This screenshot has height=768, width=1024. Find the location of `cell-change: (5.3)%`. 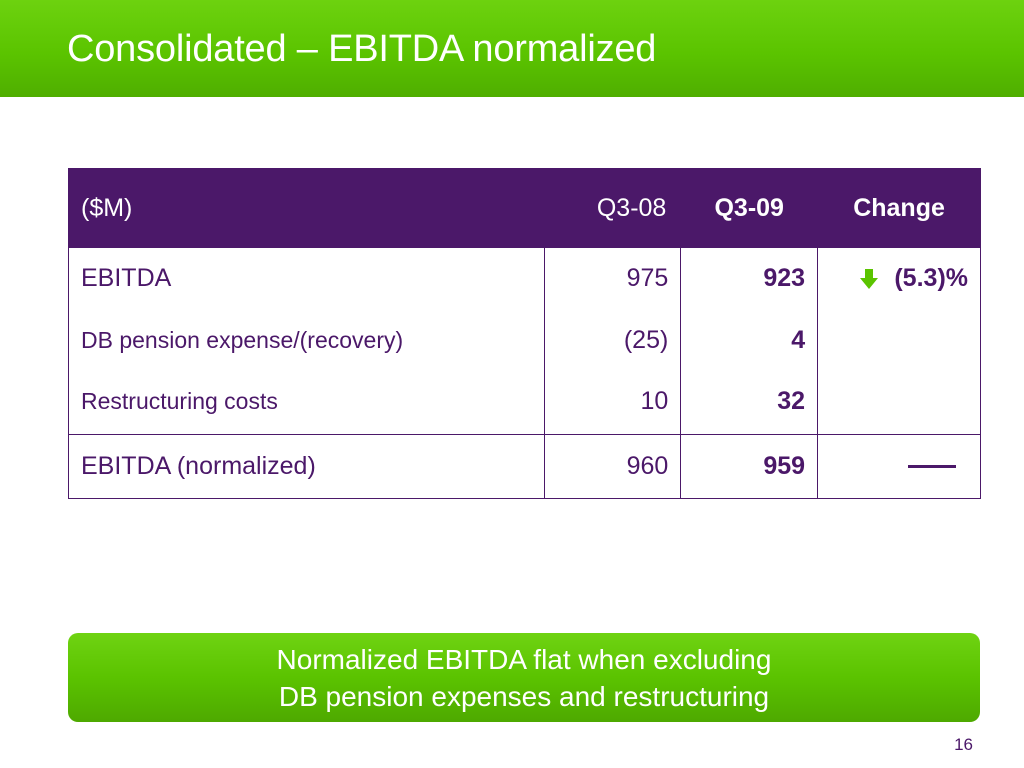

cell-change: (5.3)% is located at coordinates (899, 279).